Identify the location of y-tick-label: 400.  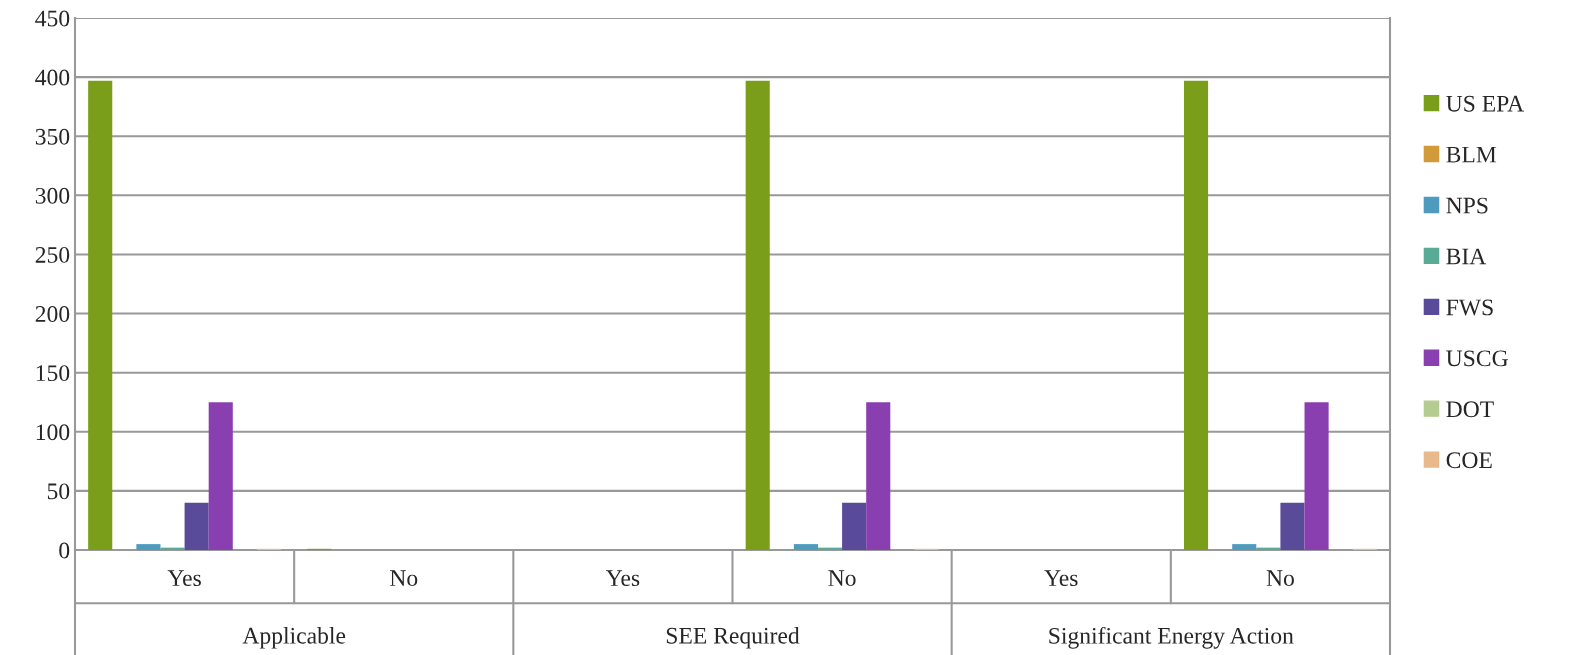
(52, 77).